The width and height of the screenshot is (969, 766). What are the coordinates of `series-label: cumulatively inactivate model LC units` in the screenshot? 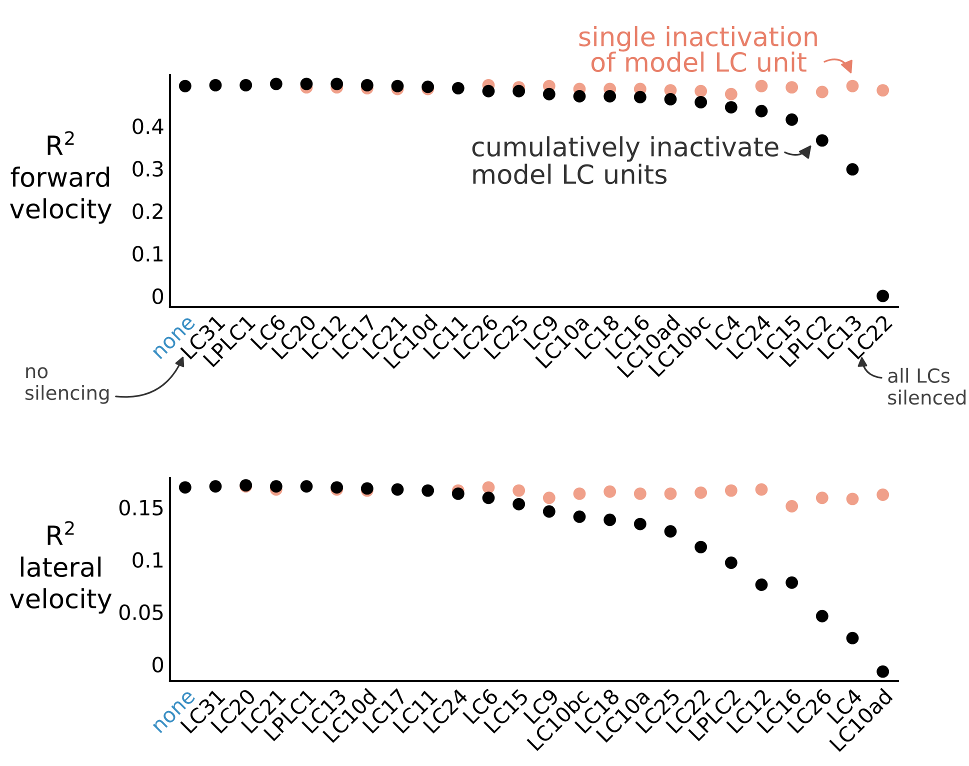 It's located at (625, 160).